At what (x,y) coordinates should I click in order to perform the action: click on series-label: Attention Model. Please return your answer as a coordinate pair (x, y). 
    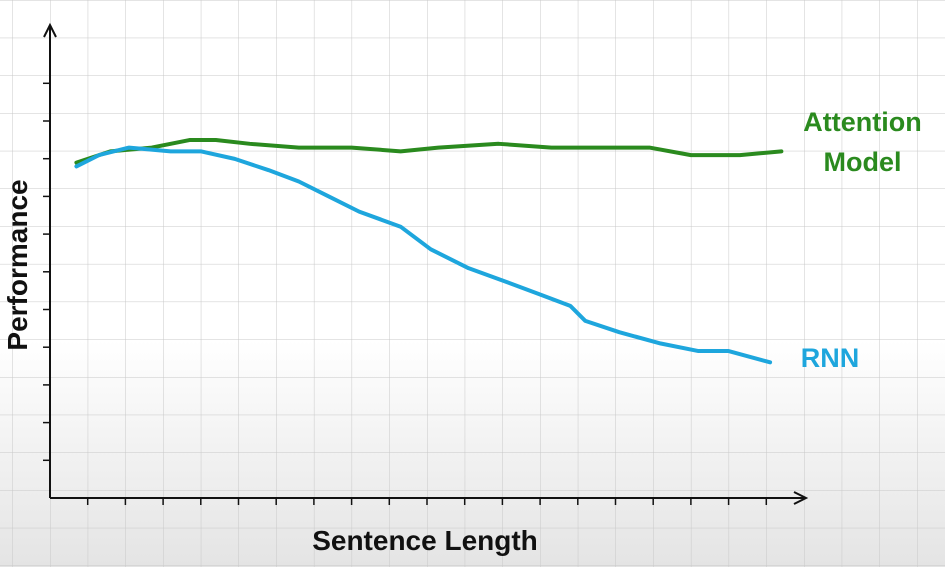
    Looking at the image, I should click on (862, 142).